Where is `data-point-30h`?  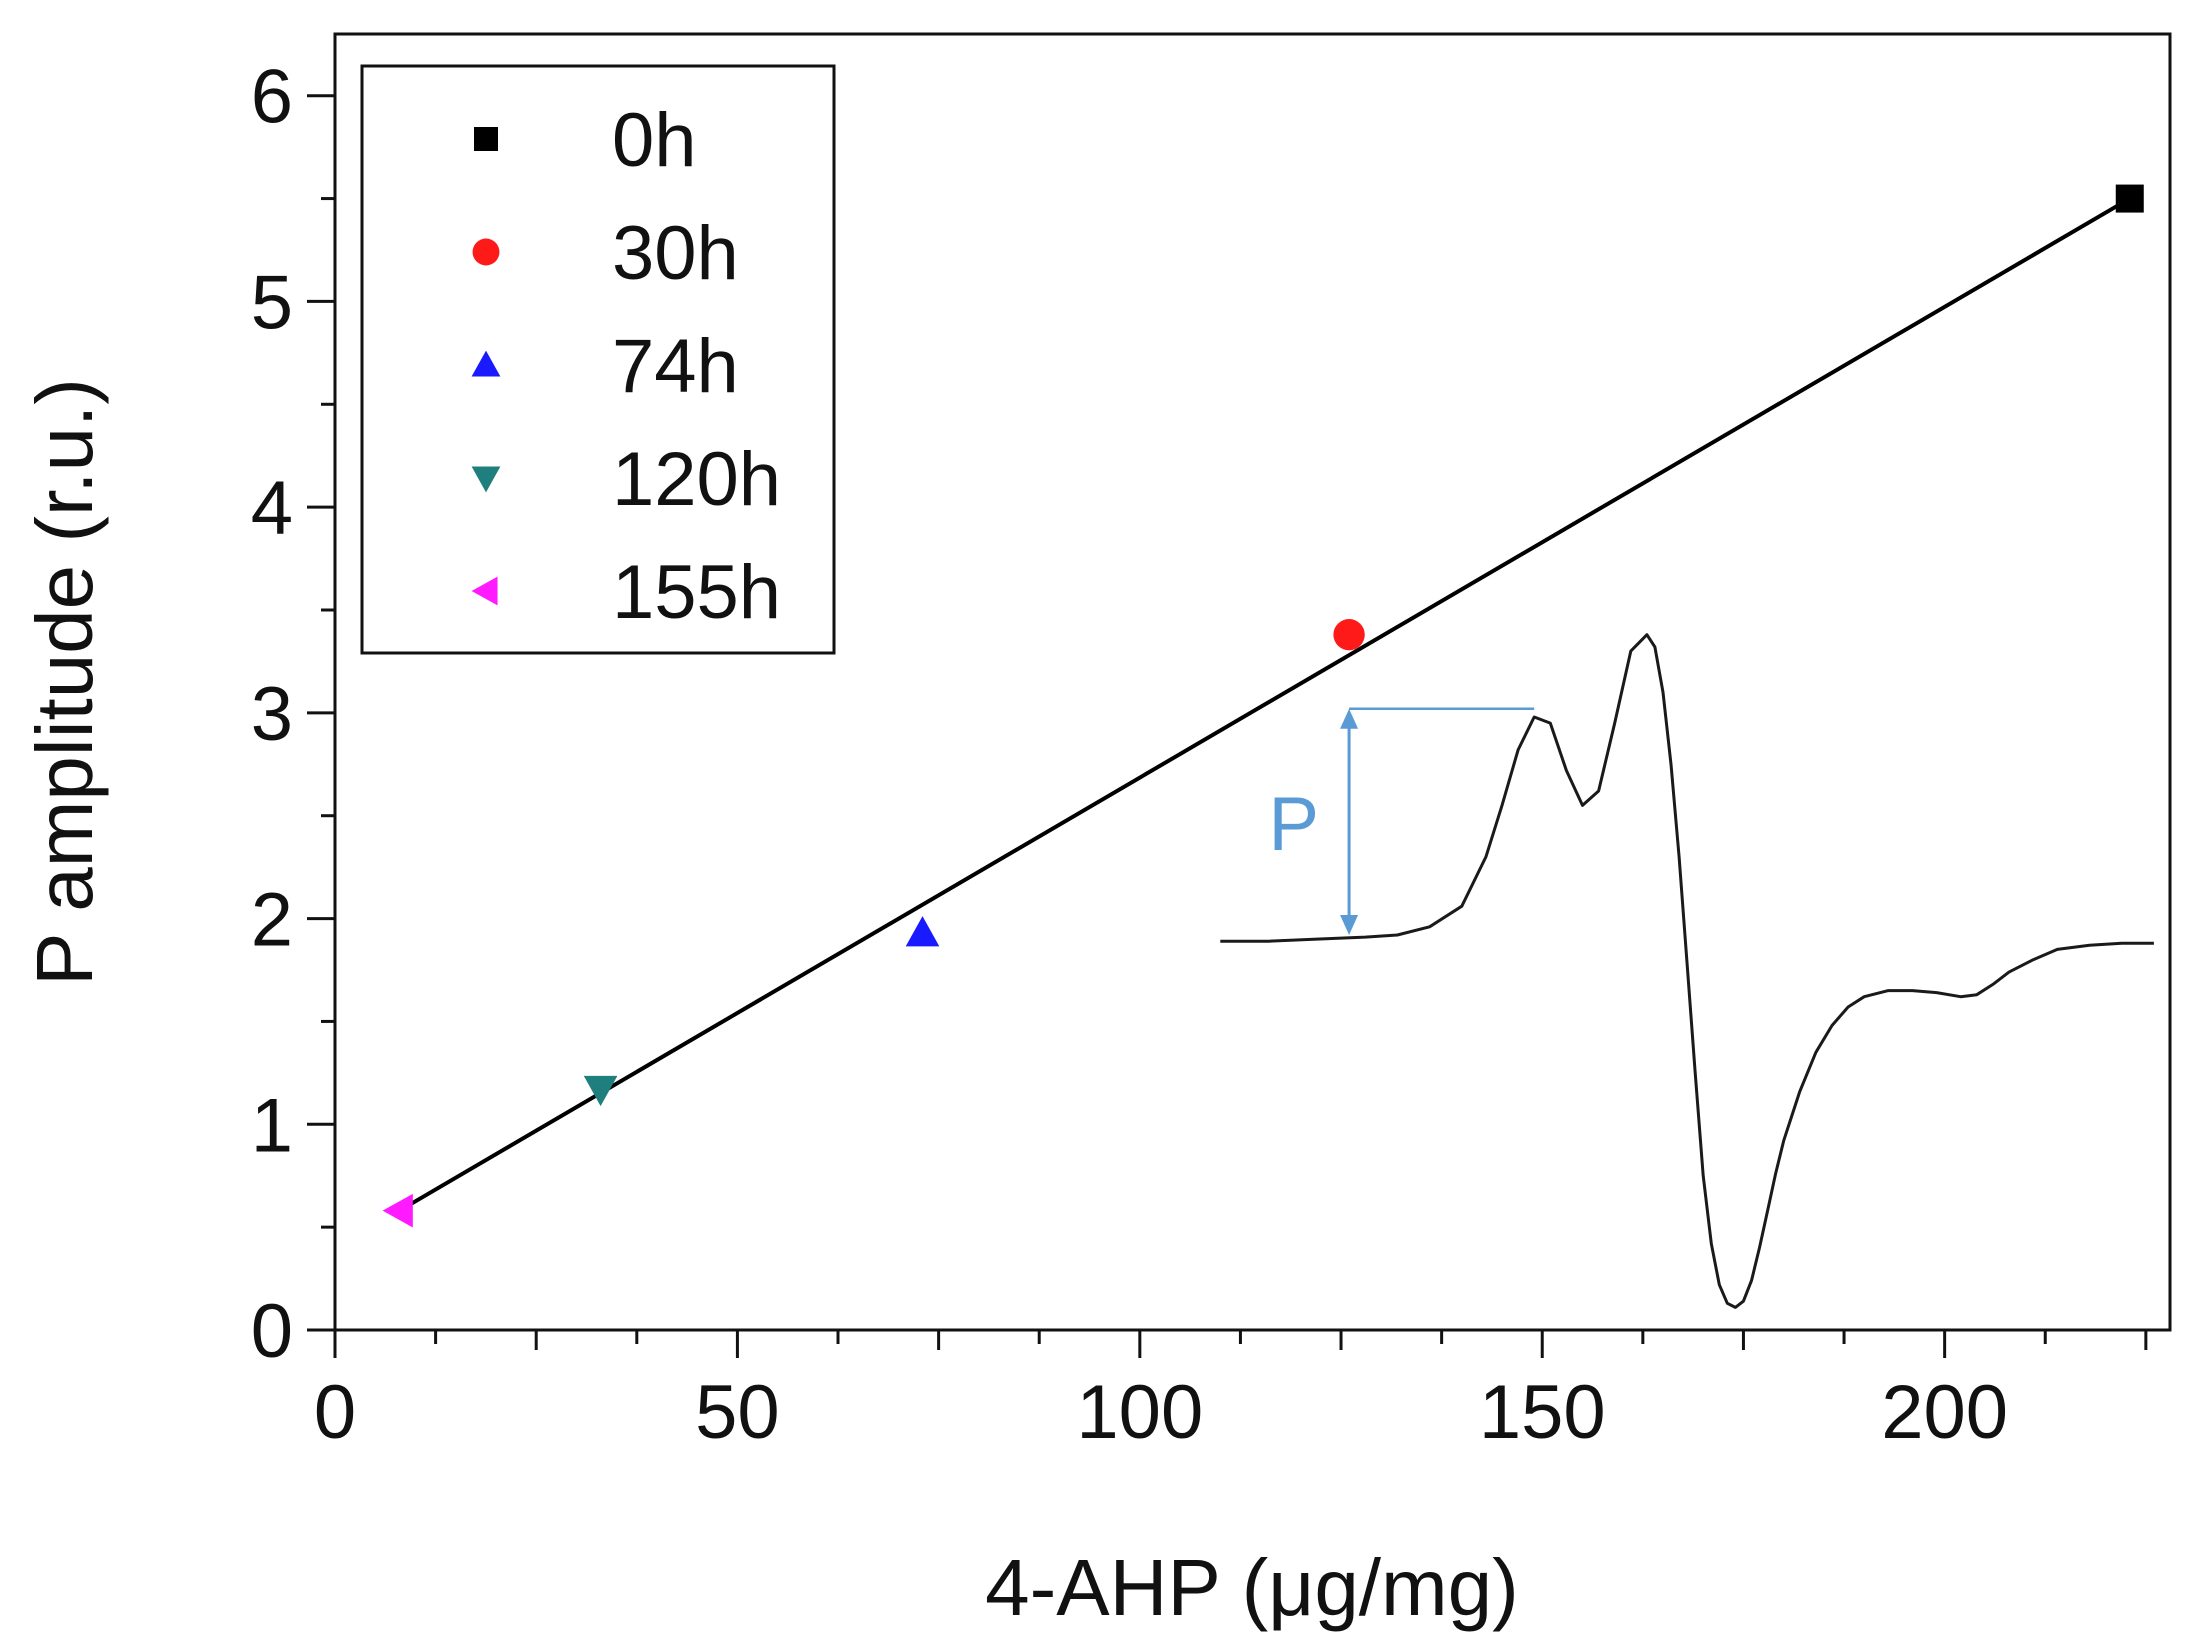 data-point-30h is located at coordinates (1349, 635).